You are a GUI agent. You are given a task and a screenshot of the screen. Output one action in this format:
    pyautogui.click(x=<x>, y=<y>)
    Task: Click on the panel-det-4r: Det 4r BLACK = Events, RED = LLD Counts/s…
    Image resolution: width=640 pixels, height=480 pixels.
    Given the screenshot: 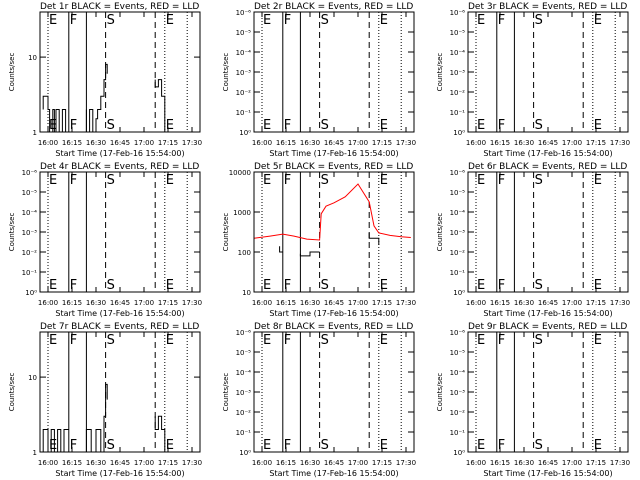 What is the action you would take?
    pyautogui.click(x=105, y=240)
    